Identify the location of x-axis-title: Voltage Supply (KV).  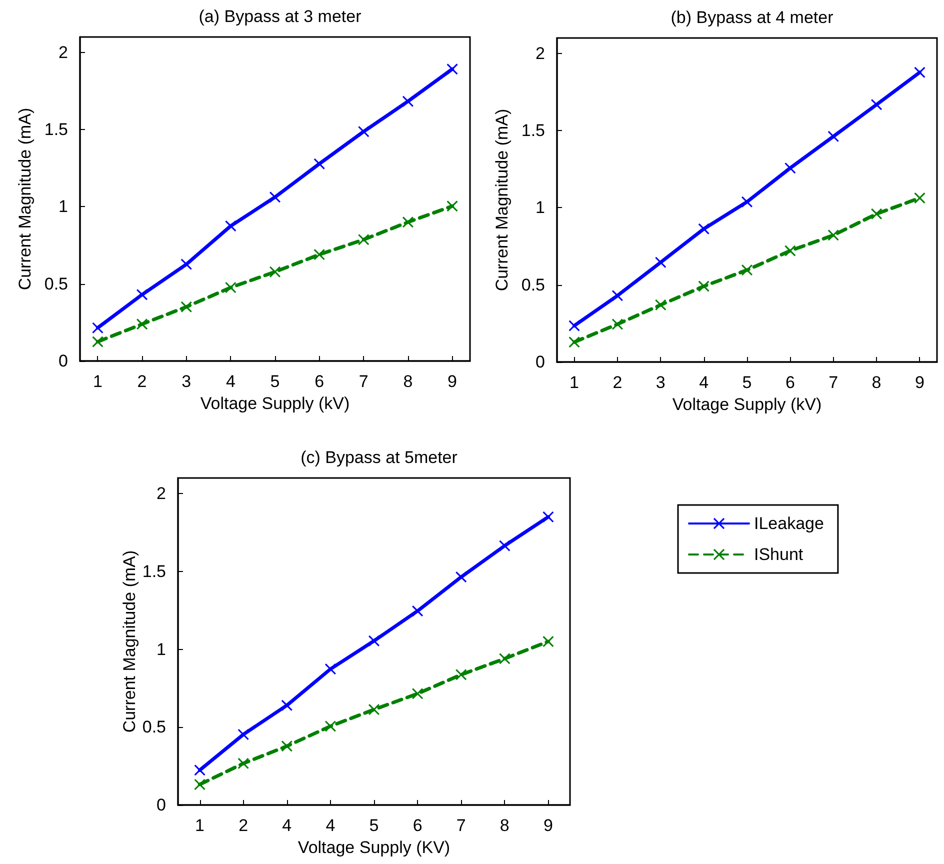
(374, 847).